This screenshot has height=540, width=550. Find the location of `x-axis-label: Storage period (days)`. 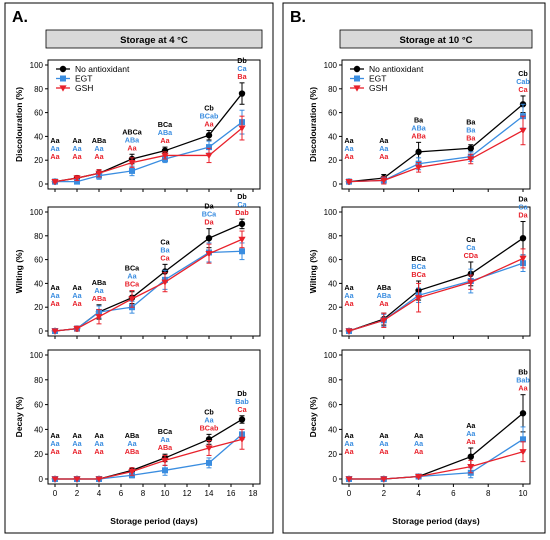

x-axis-label: Storage period (days) is located at coordinates (154, 521).